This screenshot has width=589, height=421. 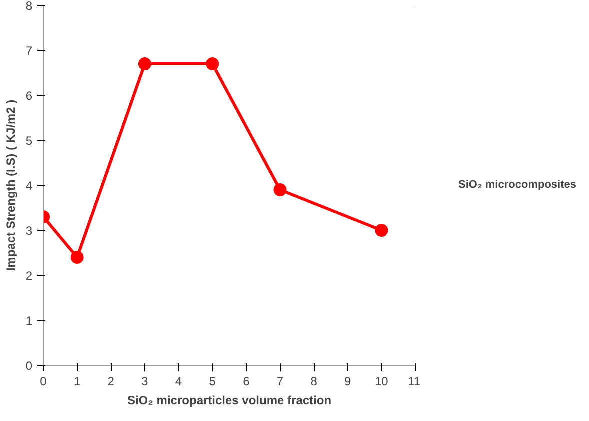 I want to click on x-tick-label: 5, so click(x=212, y=381).